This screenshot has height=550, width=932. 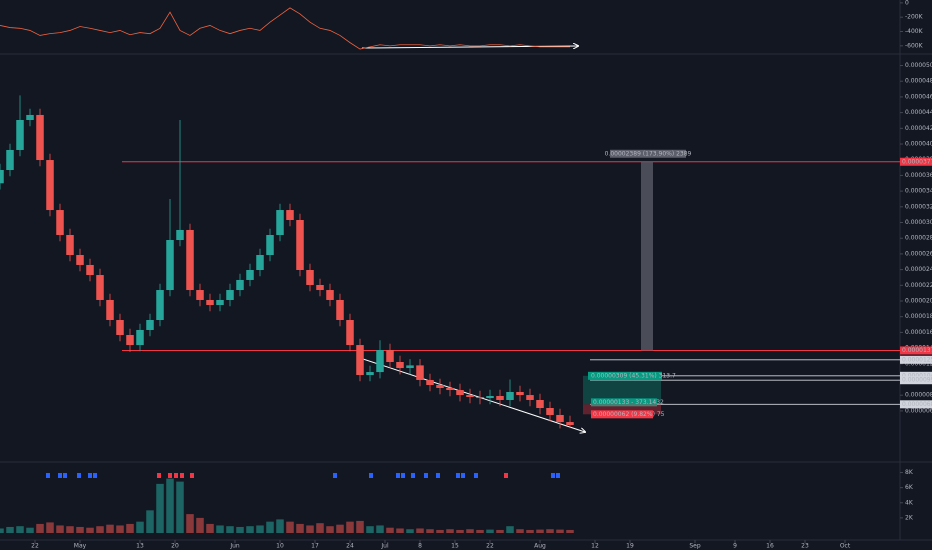 What do you see at coordinates (909, 517) in the screenshot?
I see `volume-tick-label: 2K` at bounding box center [909, 517].